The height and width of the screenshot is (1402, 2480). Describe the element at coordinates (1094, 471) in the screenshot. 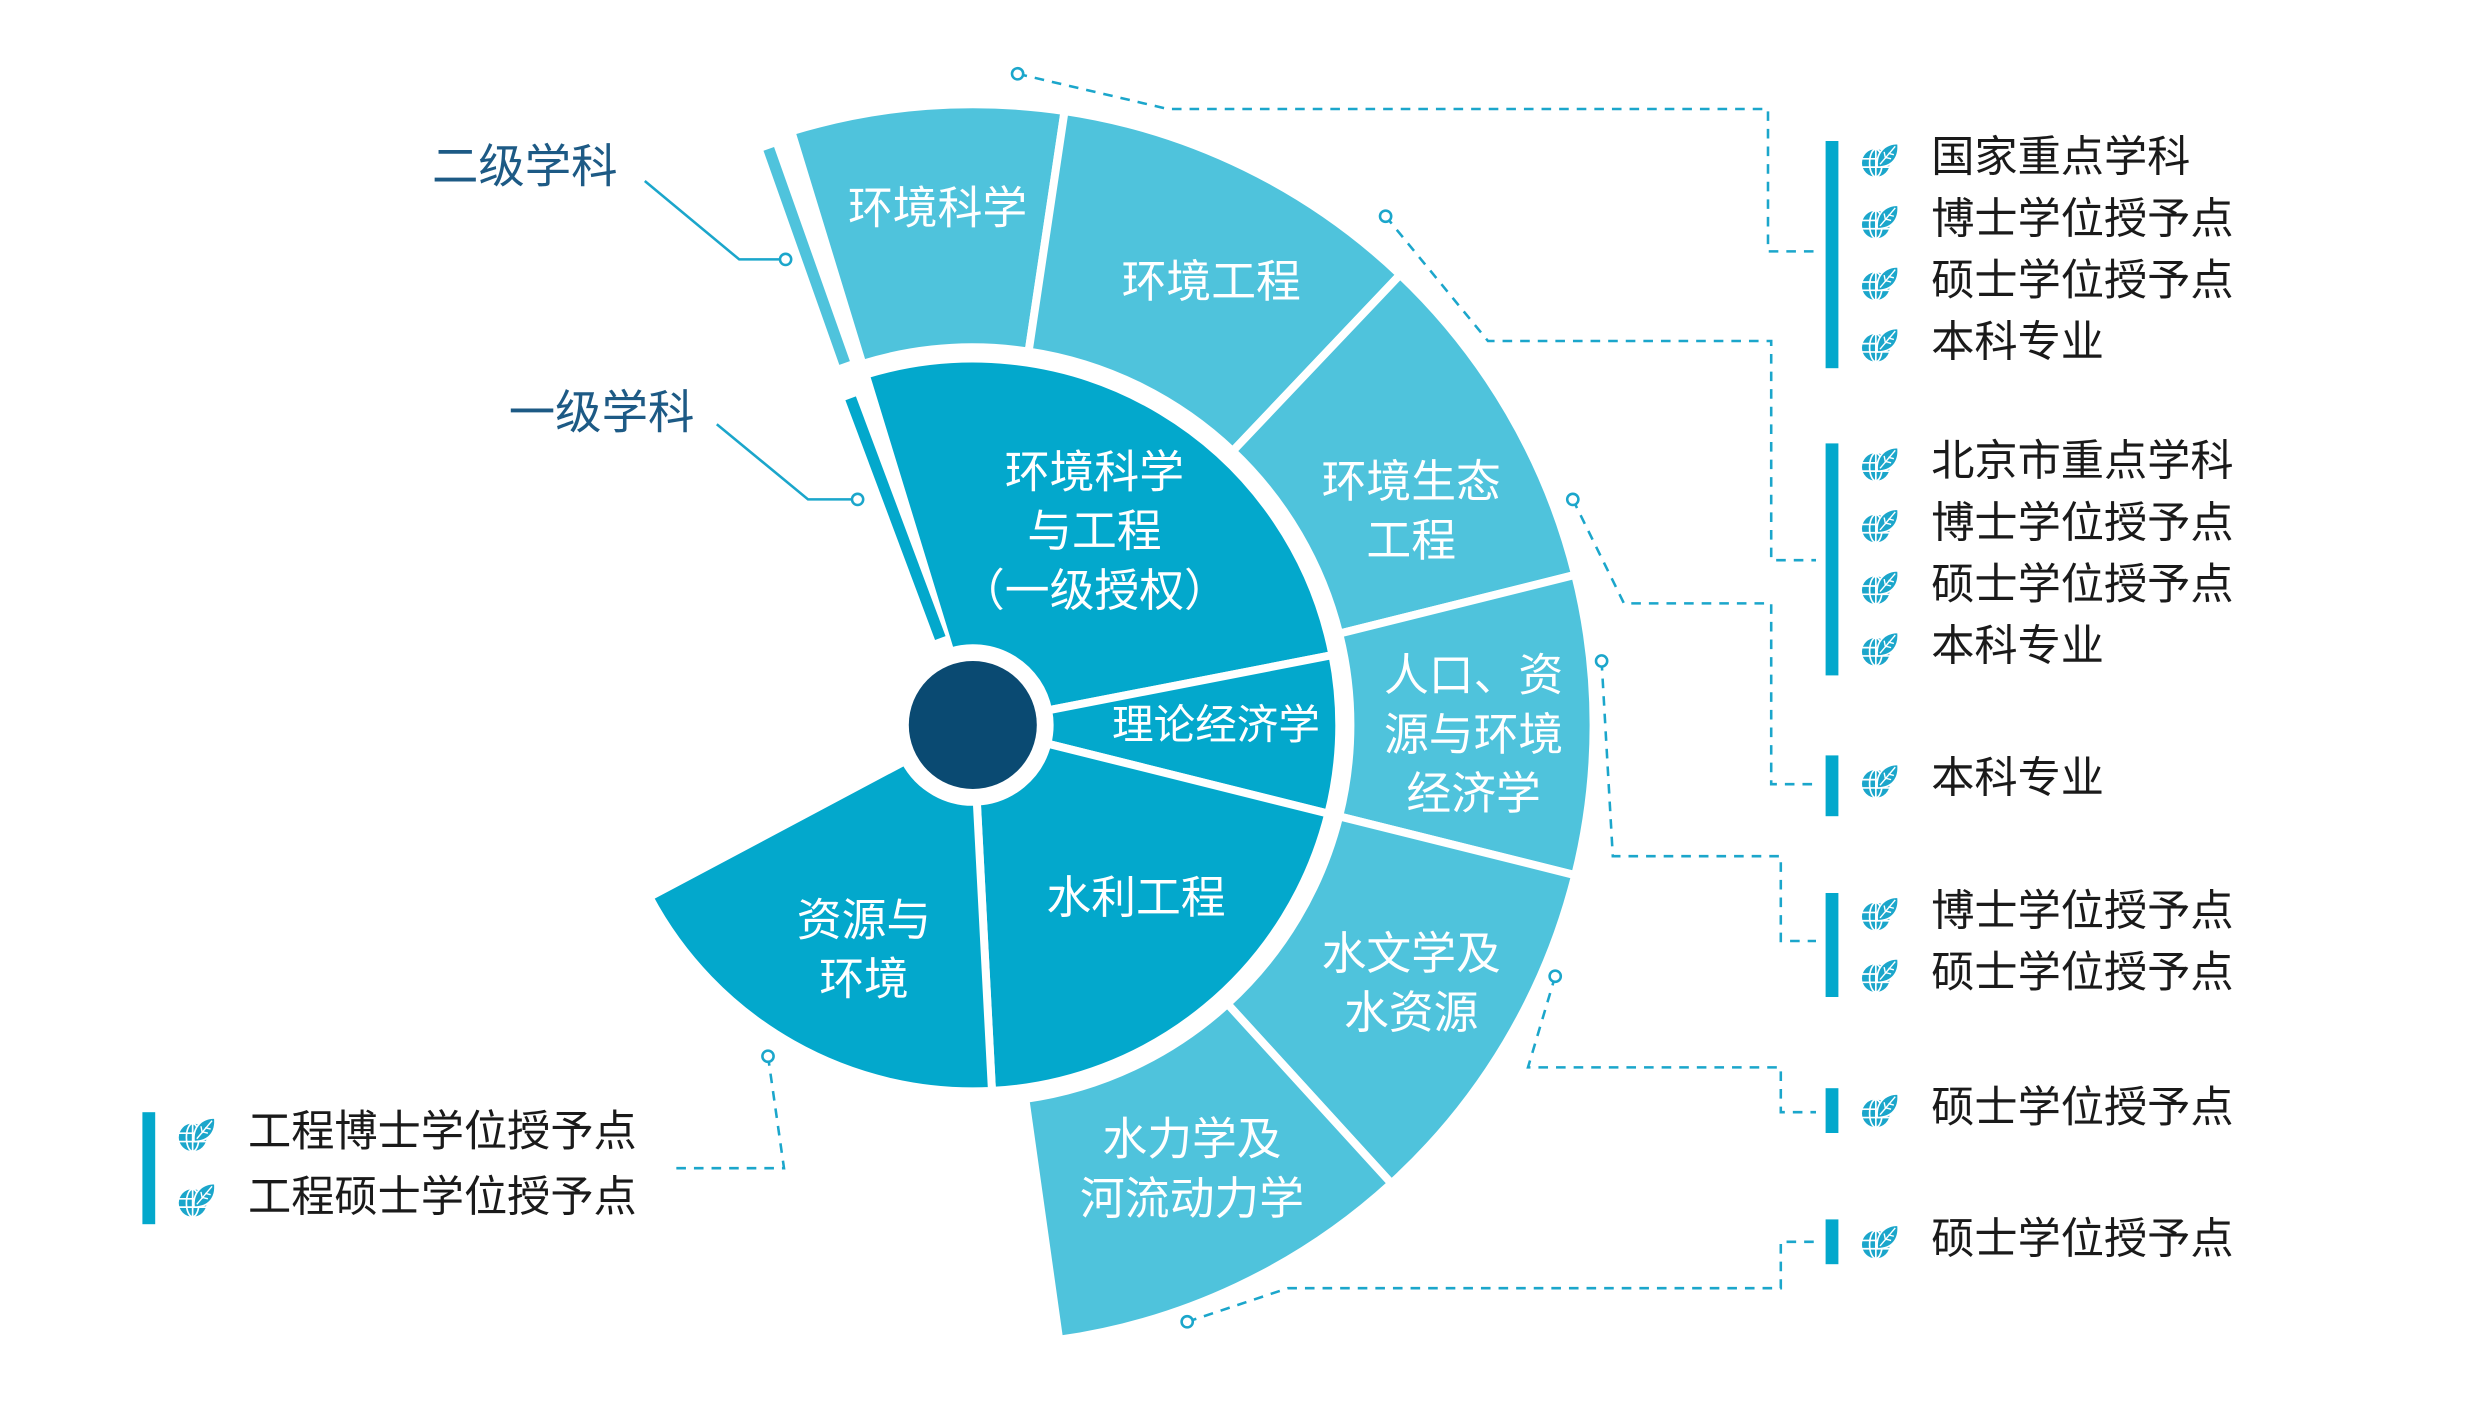

I see `sector-env-sci-eng-label: 环境科学` at that location.